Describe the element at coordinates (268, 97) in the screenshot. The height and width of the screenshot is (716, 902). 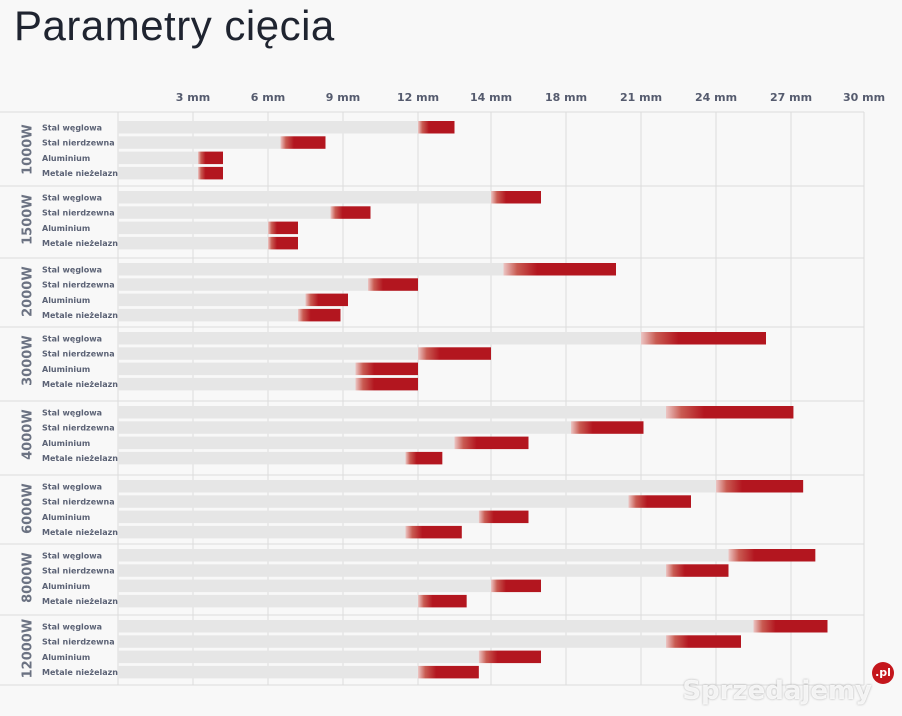
I see `x-tick-label: 6 mm` at that location.